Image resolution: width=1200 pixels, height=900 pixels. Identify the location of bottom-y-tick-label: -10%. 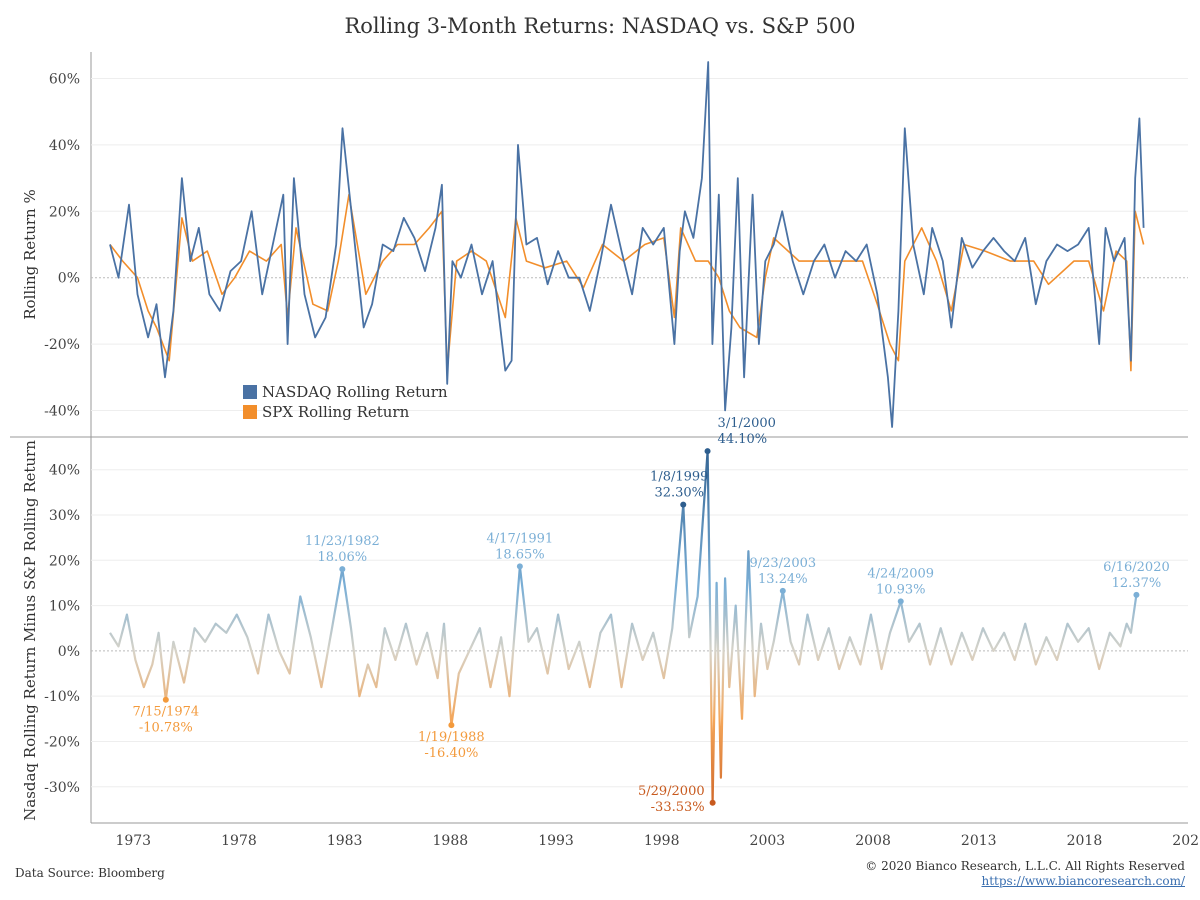
(62, 697).